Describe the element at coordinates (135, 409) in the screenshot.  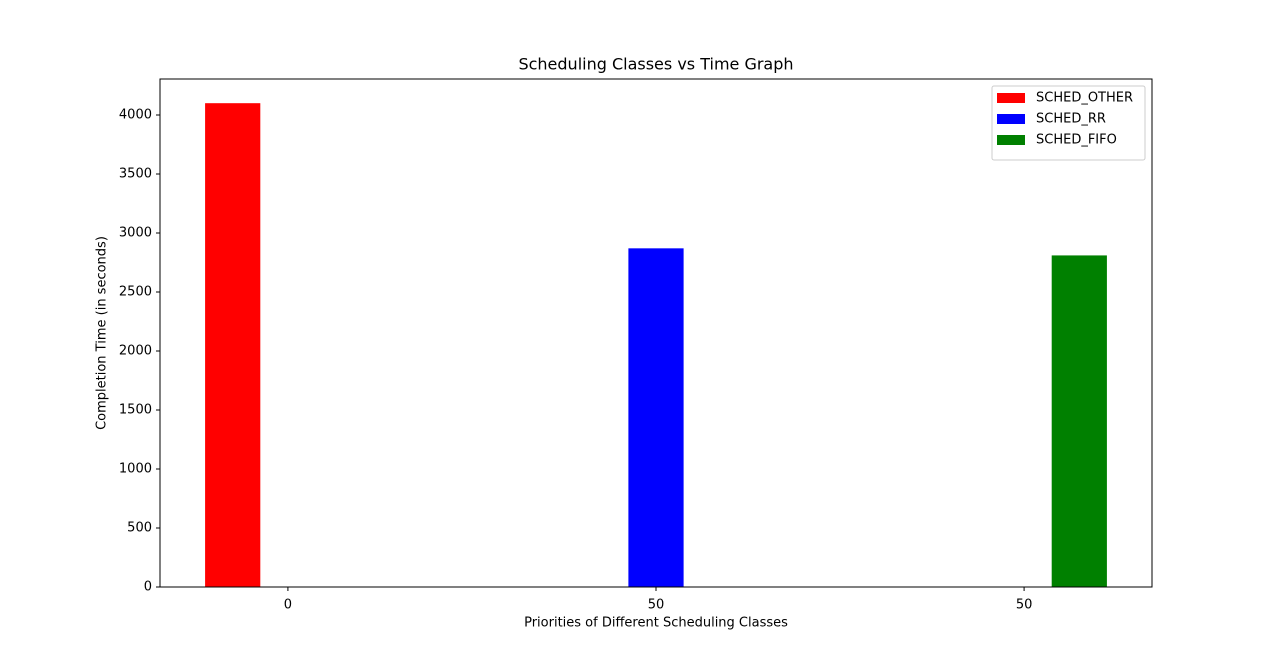
I see `y-tick-label: 1500` at that location.